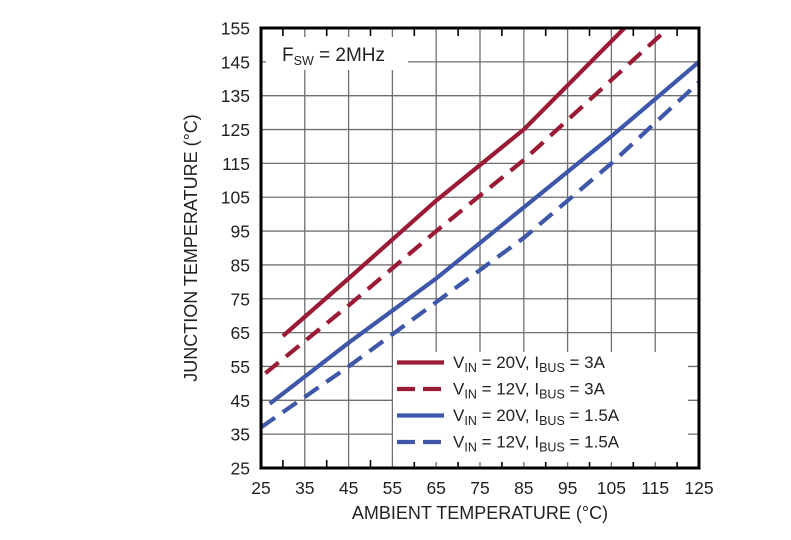 The height and width of the screenshot is (540, 791). I want to click on y-tick-label-75: 75, so click(240, 299).